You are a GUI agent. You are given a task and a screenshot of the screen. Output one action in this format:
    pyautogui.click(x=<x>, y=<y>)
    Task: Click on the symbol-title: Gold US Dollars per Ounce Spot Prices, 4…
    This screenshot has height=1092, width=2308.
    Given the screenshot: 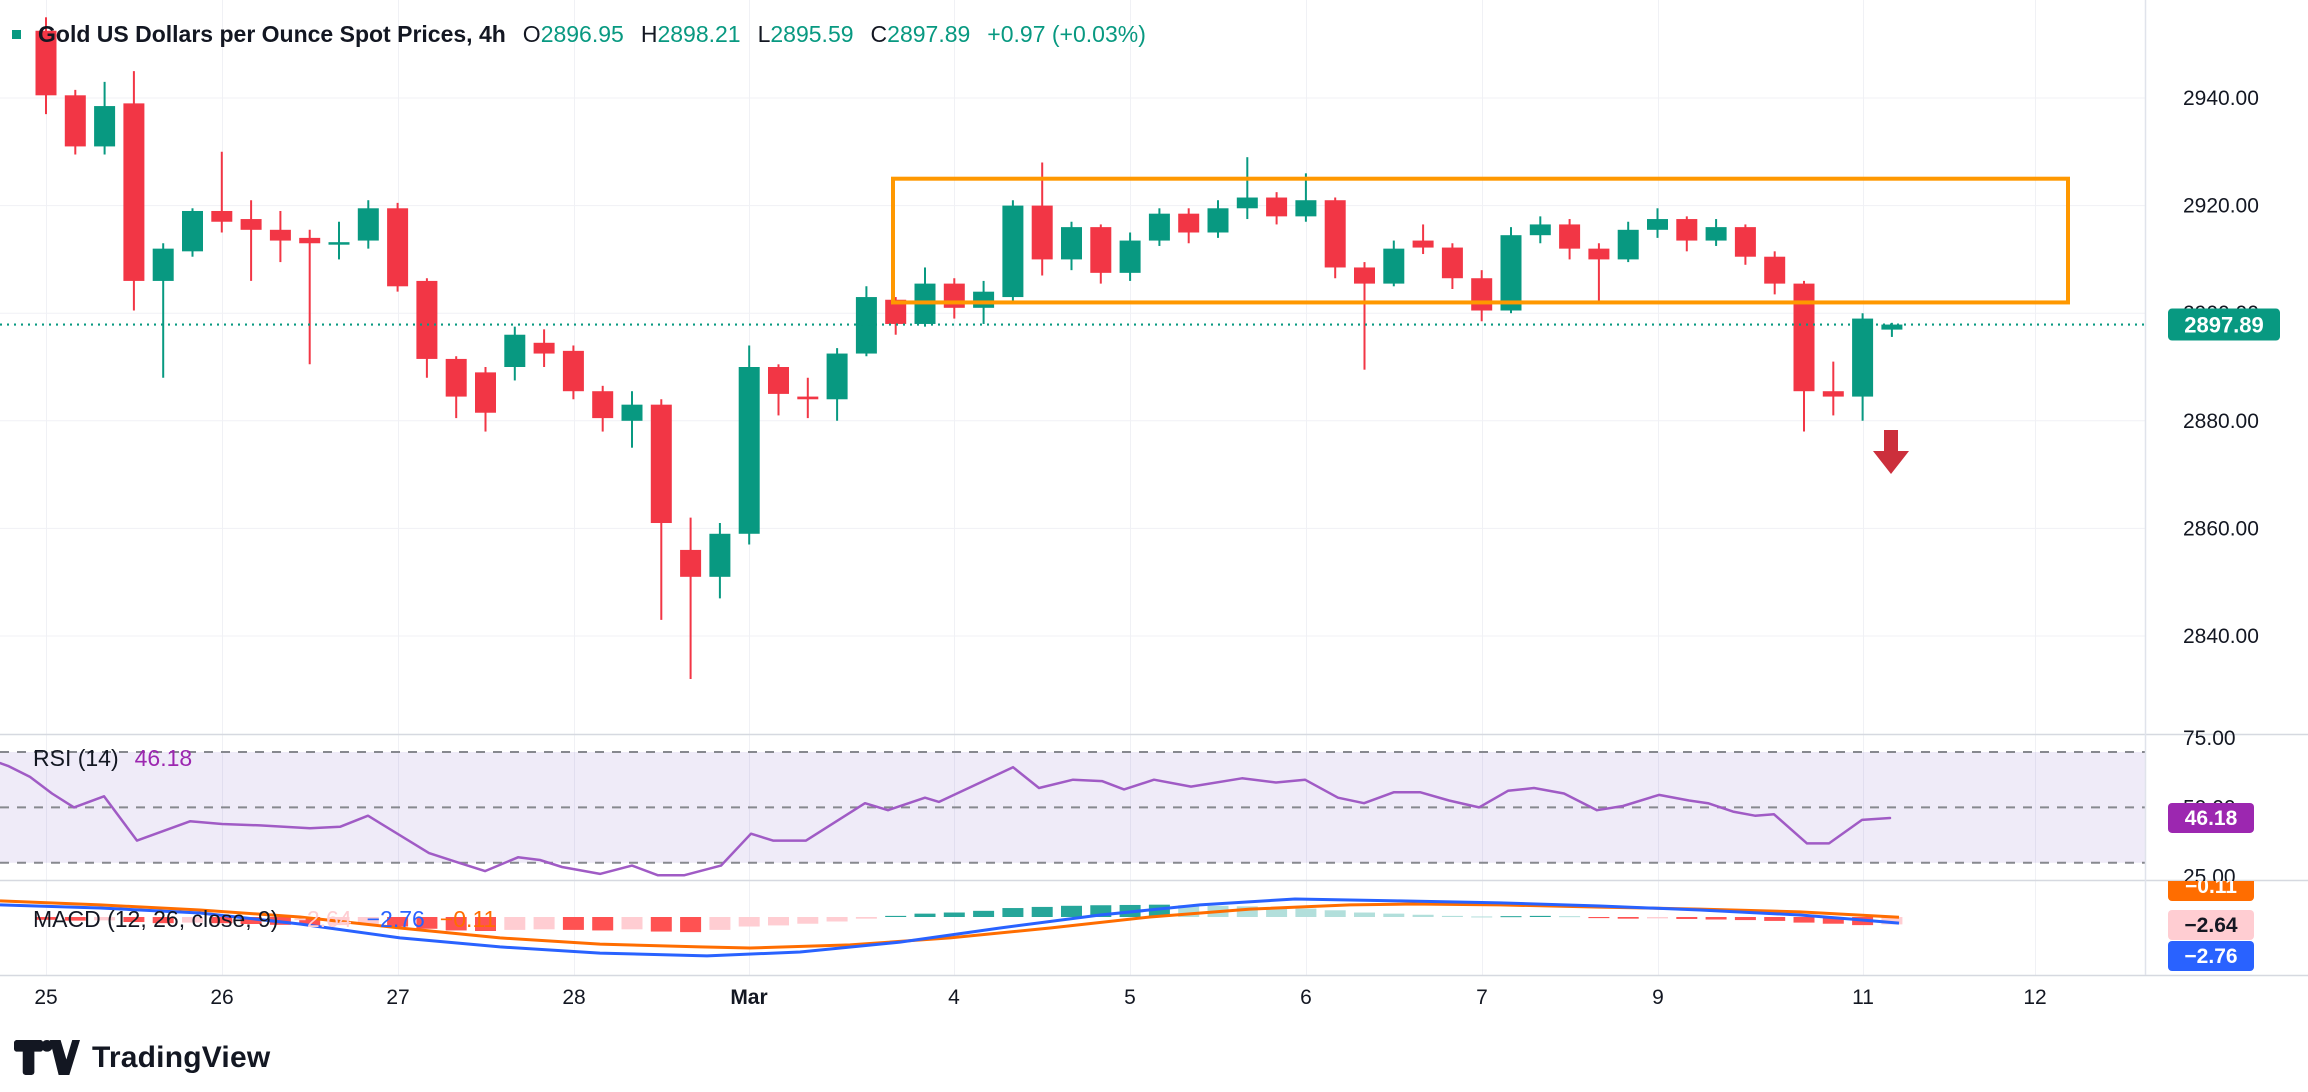 What is the action you would take?
    pyautogui.click(x=272, y=34)
    